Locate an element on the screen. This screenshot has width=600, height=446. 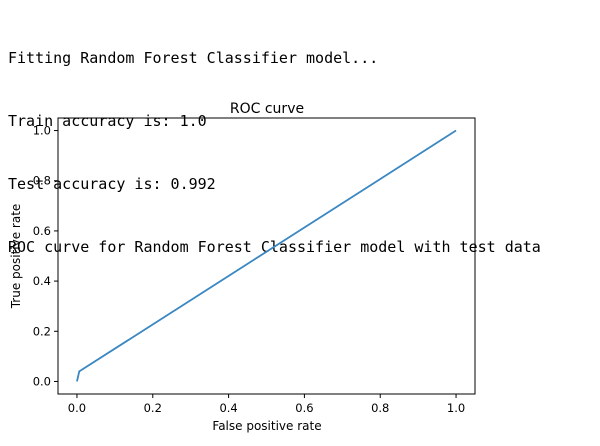
console-line-test-accuracy: Test accuracy is: 0.992 is located at coordinates (112, 184).